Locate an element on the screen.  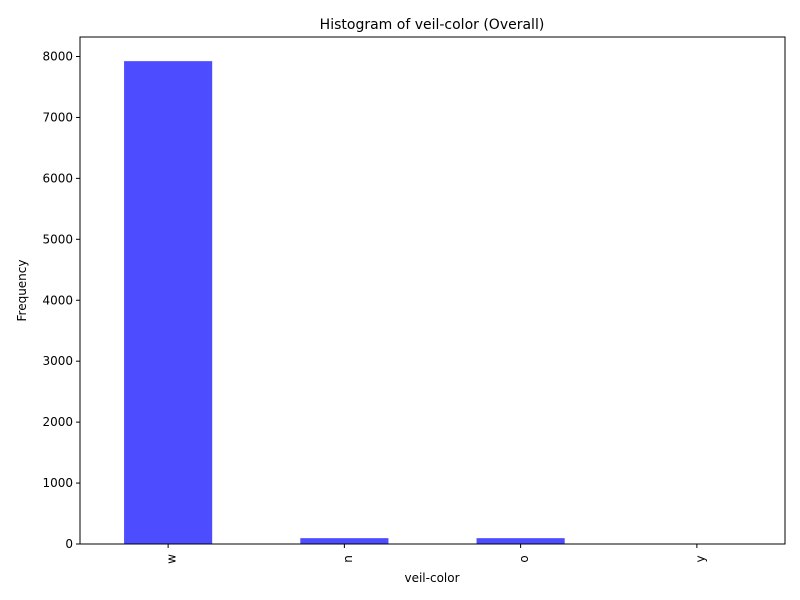
y-tick-label-1000: 1000 is located at coordinates (57, 483).